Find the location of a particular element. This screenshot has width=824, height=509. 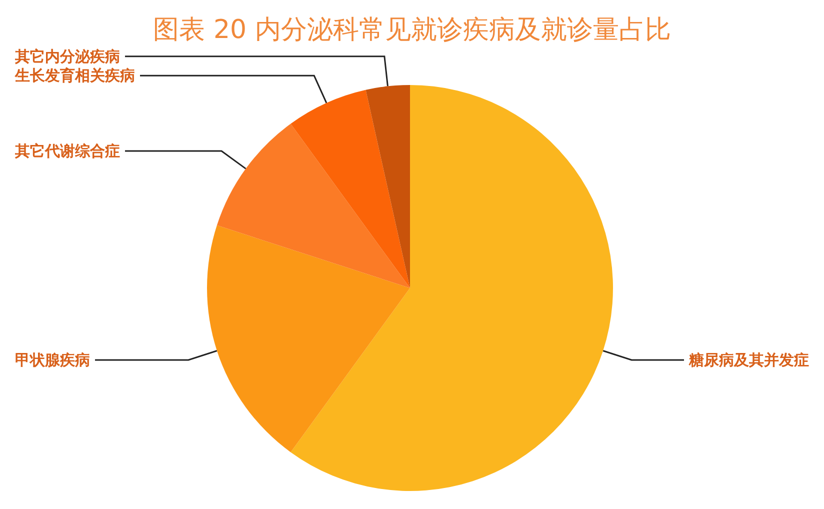

slice-label: 其它代谢综合症 is located at coordinates (67, 151).